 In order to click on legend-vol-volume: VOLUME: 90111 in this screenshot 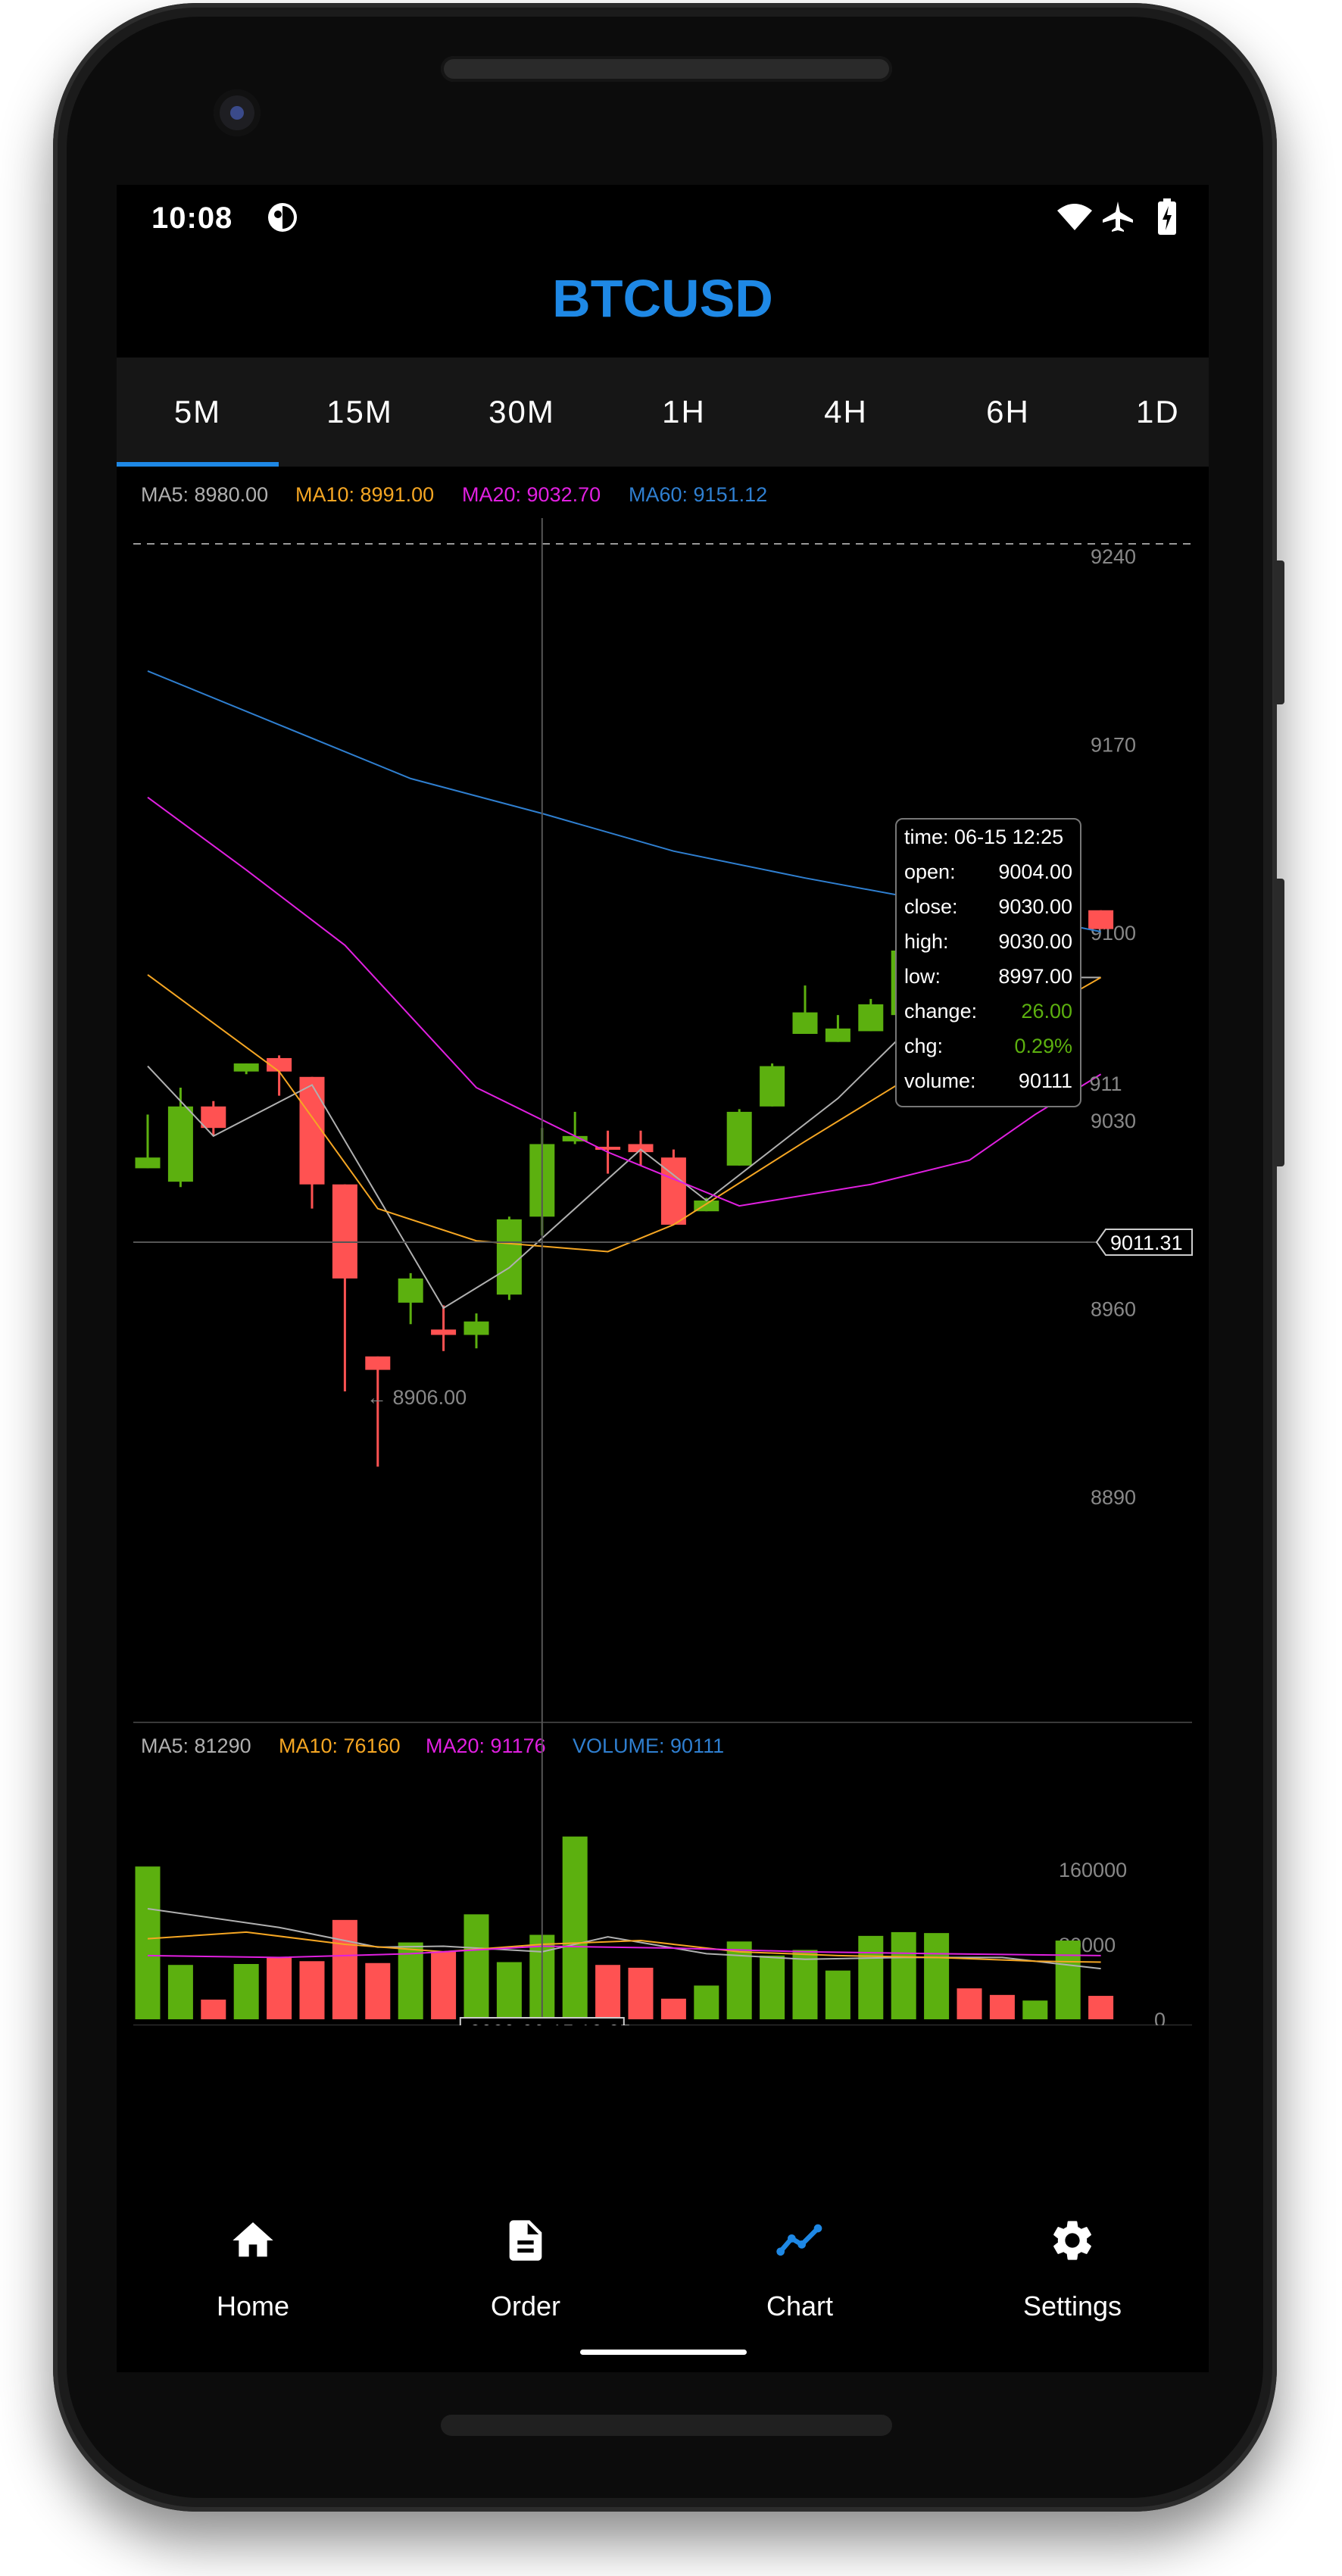, I will do `click(649, 1746)`.